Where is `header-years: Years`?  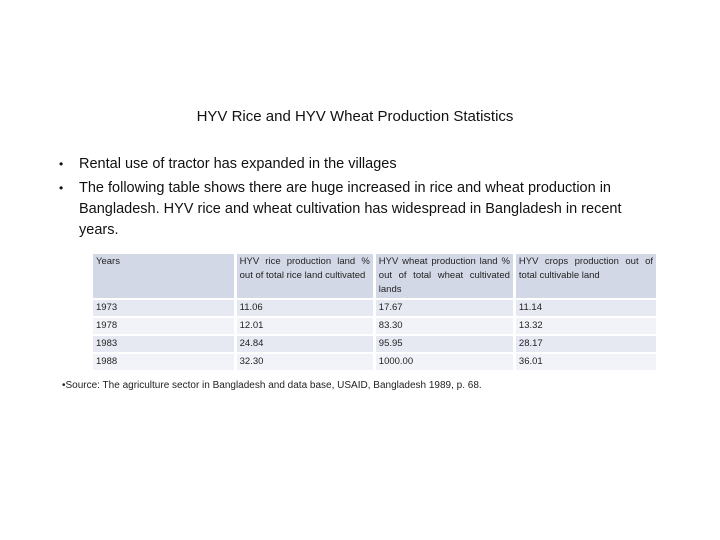 header-years: Years is located at coordinates (163, 276).